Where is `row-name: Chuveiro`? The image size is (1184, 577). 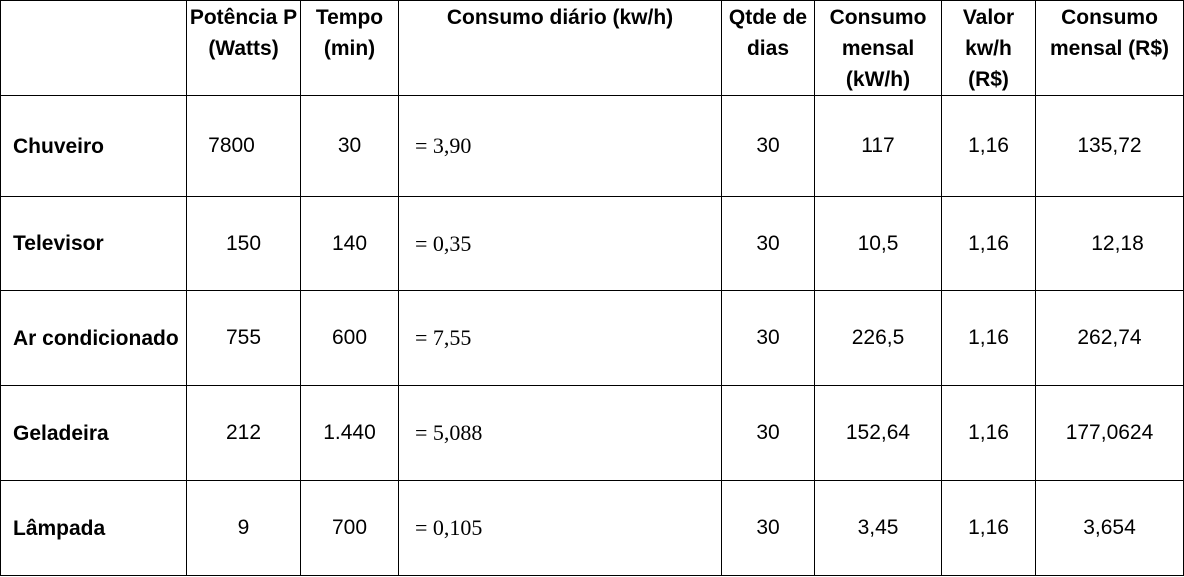
row-name: Chuveiro is located at coordinates (93, 146).